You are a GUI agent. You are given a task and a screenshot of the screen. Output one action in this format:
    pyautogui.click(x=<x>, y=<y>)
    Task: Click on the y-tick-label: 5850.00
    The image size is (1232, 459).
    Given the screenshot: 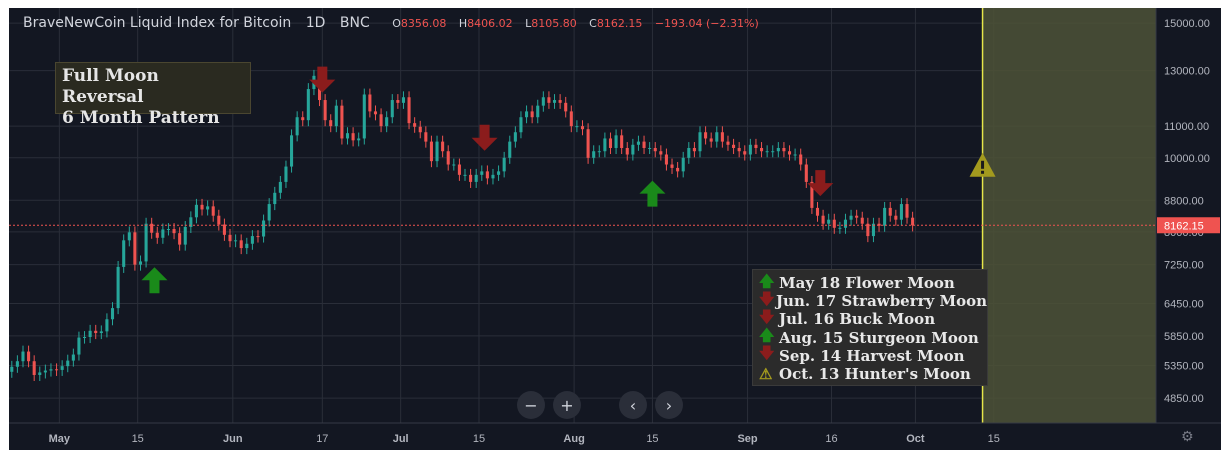 What is the action you would take?
    pyautogui.click(x=1184, y=337)
    